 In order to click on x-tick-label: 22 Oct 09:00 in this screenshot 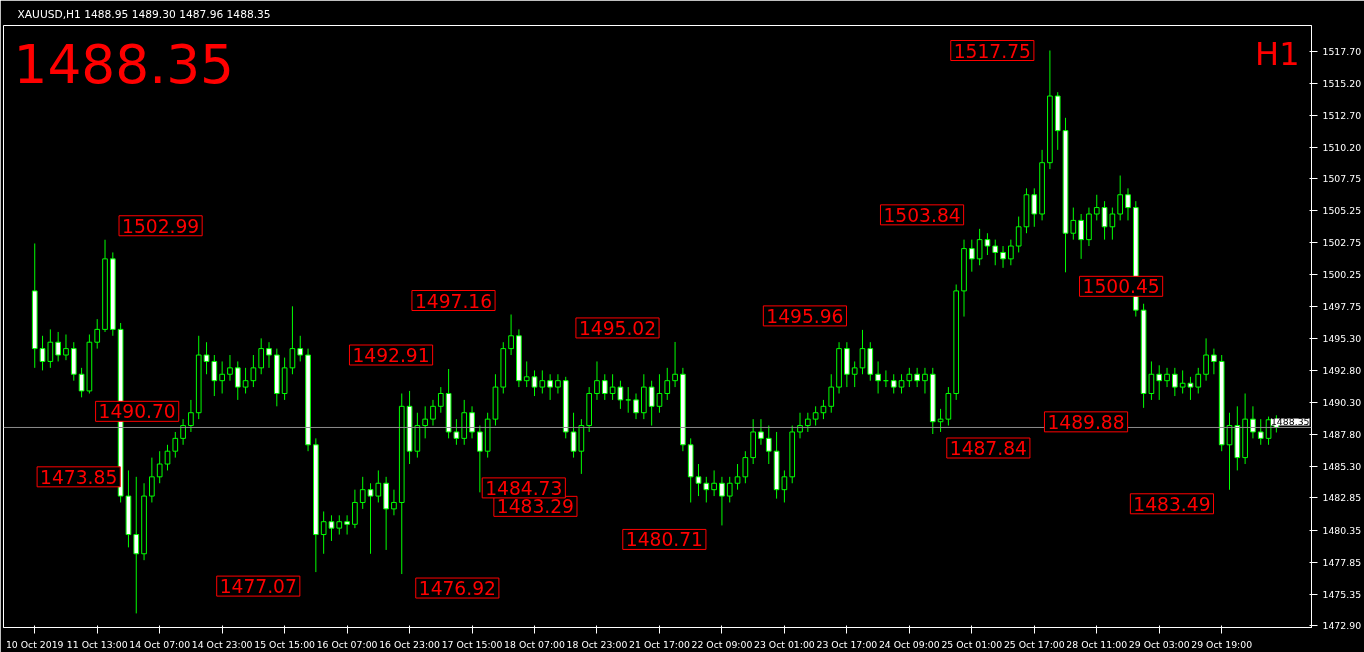, I will do `click(722, 644)`.